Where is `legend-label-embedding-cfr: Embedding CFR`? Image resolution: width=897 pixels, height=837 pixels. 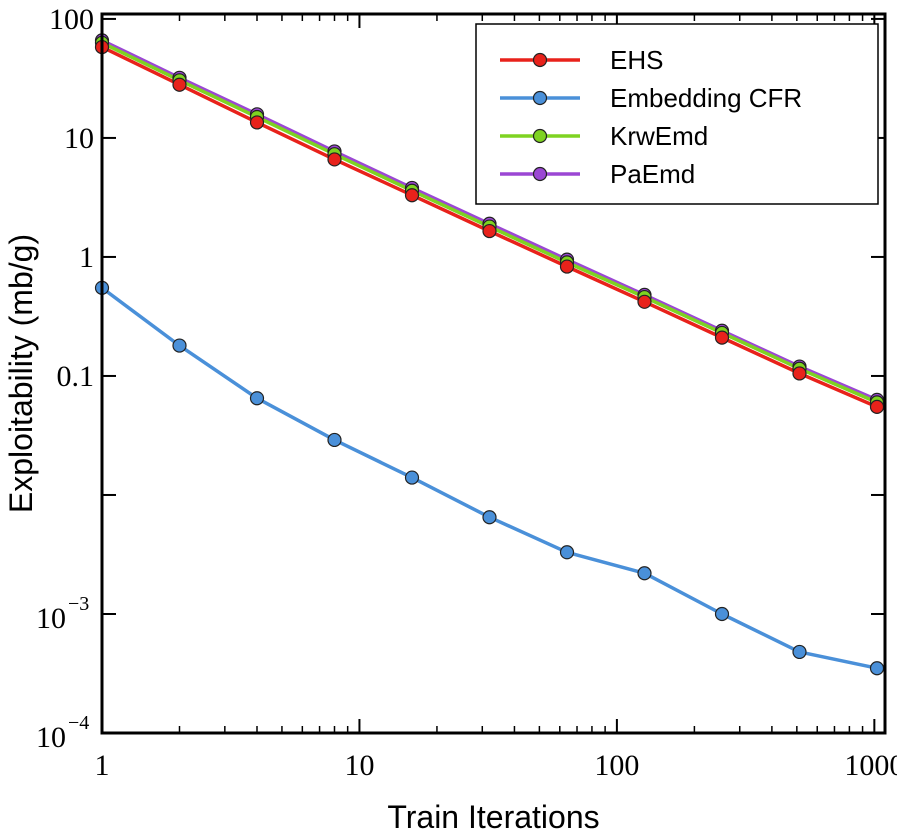
legend-label-embedding-cfr: Embedding CFR is located at coordinates (706, 98).